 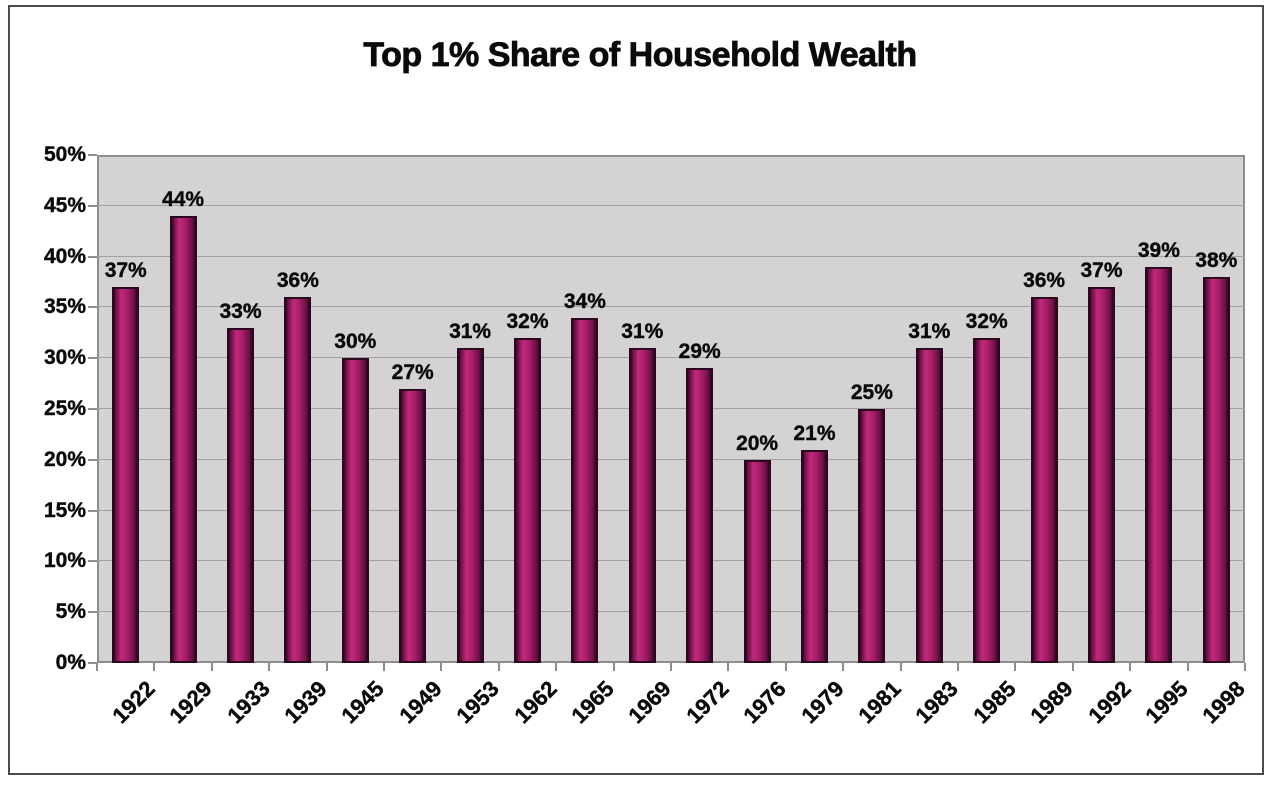 What do you see at coordinates (584, 301) in the screenshot?
I see `bar-value-label: 34%` at bounding box center [584, 301].